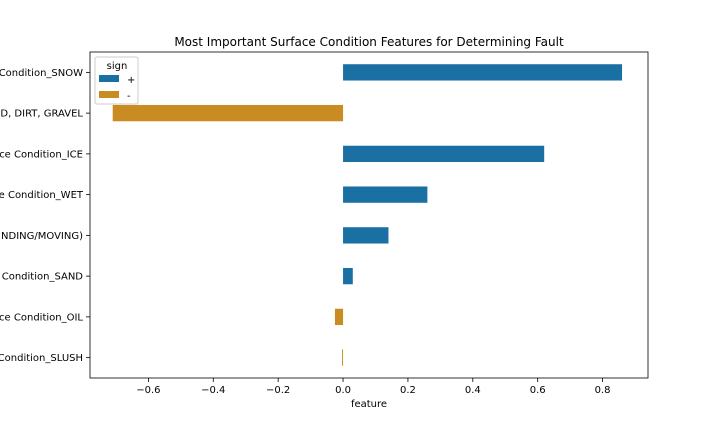 The width and height of the screenshot is (720, 432). Describe the element at coordinates (41, 317) in the screenshot. I see `y-tick-label: ce Condition_OIL` at that location.